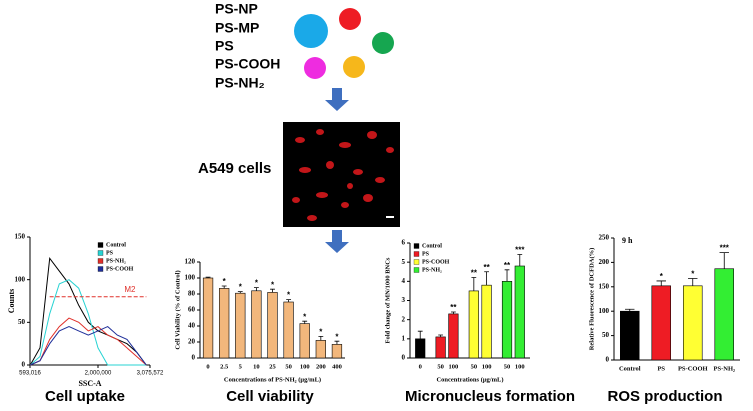 The image size is (753, 411). What do you see at coordinates (490, 396) in the screenshot?
I see `caption: Micronucleus formation` at bounding box center [490, 396].